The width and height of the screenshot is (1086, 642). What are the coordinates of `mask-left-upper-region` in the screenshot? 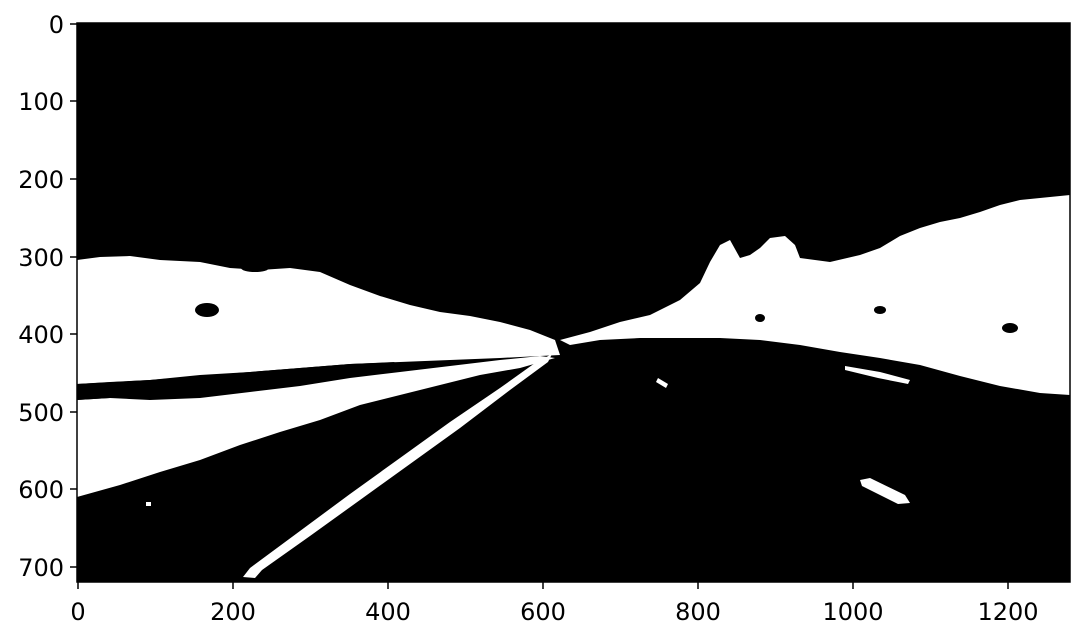 It's located at (318, 320).